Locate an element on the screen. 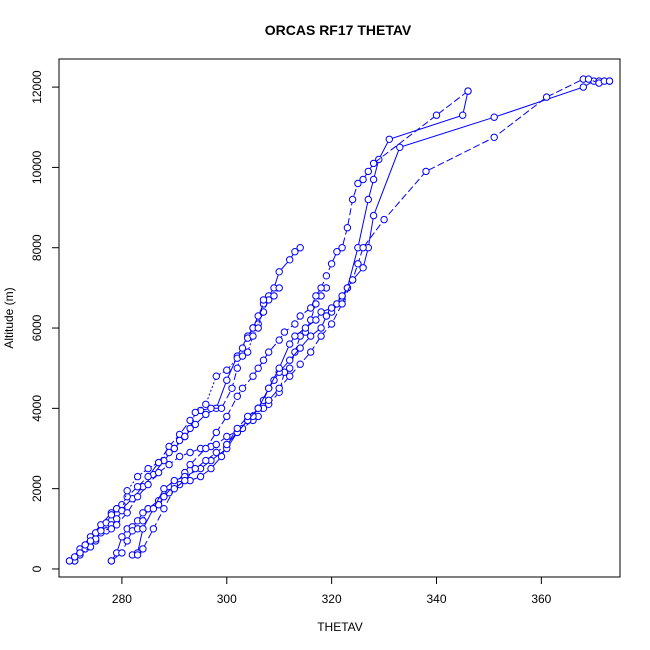 The width and height of the screenshot is (650, 650). series-2-line is located at coordinates (177, 424).